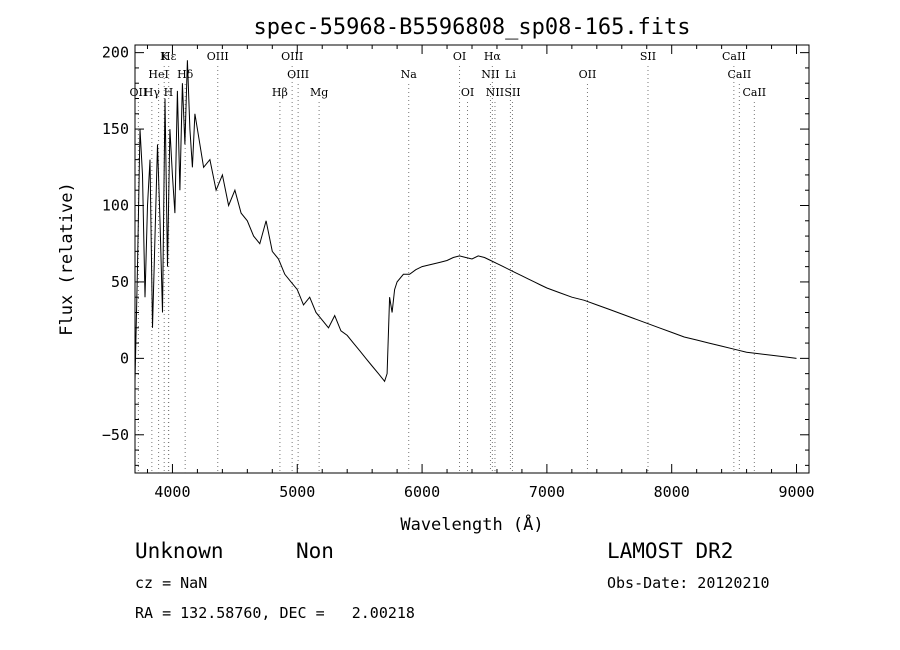  I want to click on spectral-line-label: Hβ, so click(280, 92).